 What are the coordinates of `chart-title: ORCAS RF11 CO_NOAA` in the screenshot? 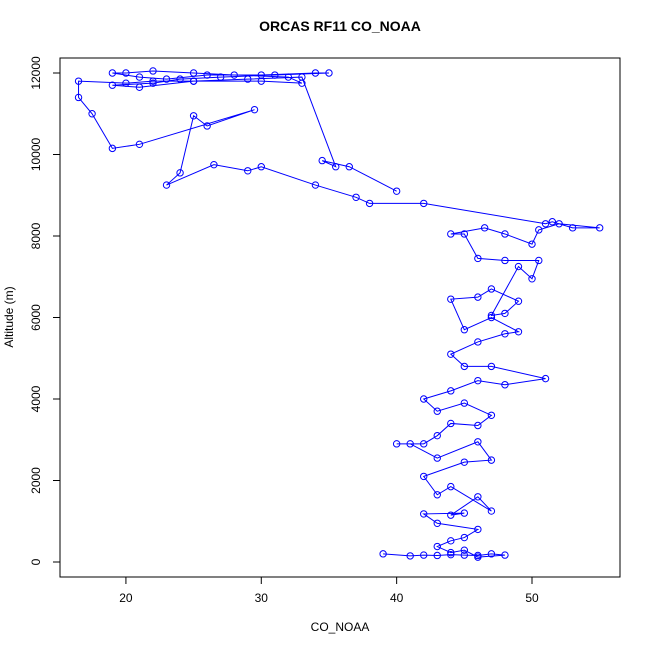 It's located at (340, 26).